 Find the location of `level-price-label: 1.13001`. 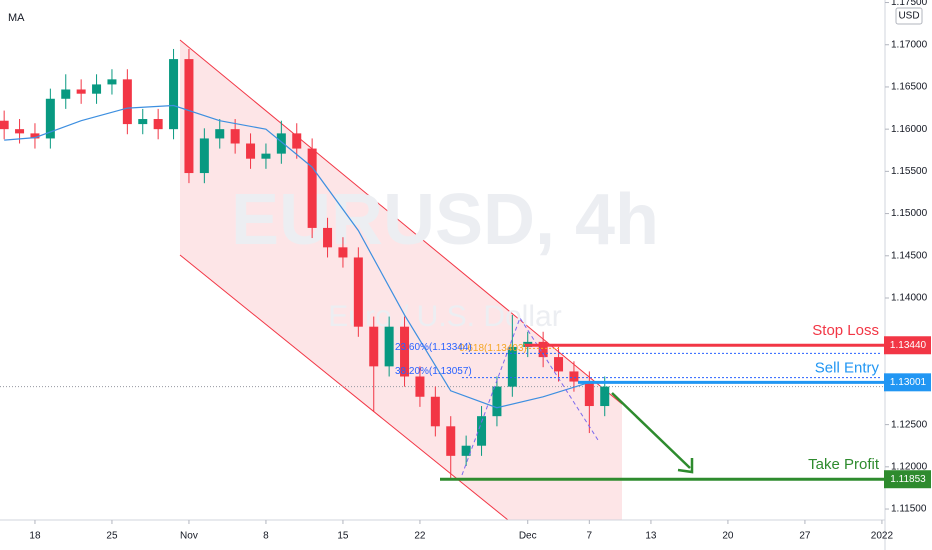

level-price-label: 1.13001 is located at coordinates (908, 382).